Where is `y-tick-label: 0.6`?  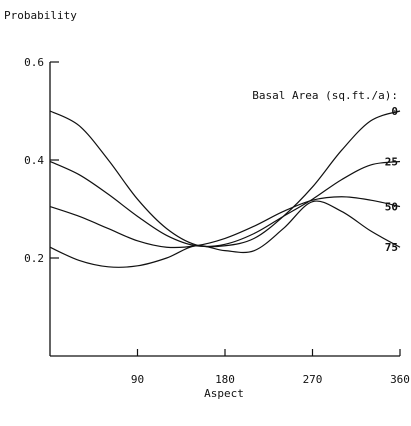 y-tick-label: 0.6 is located at coordinates (34, 62).